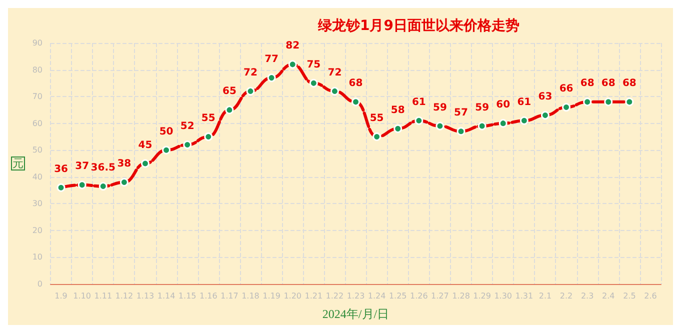  What do you see at coordinates (103, 168) in the screenshot?
I see `data-label: 36.5` at bounding box center [103, 168].